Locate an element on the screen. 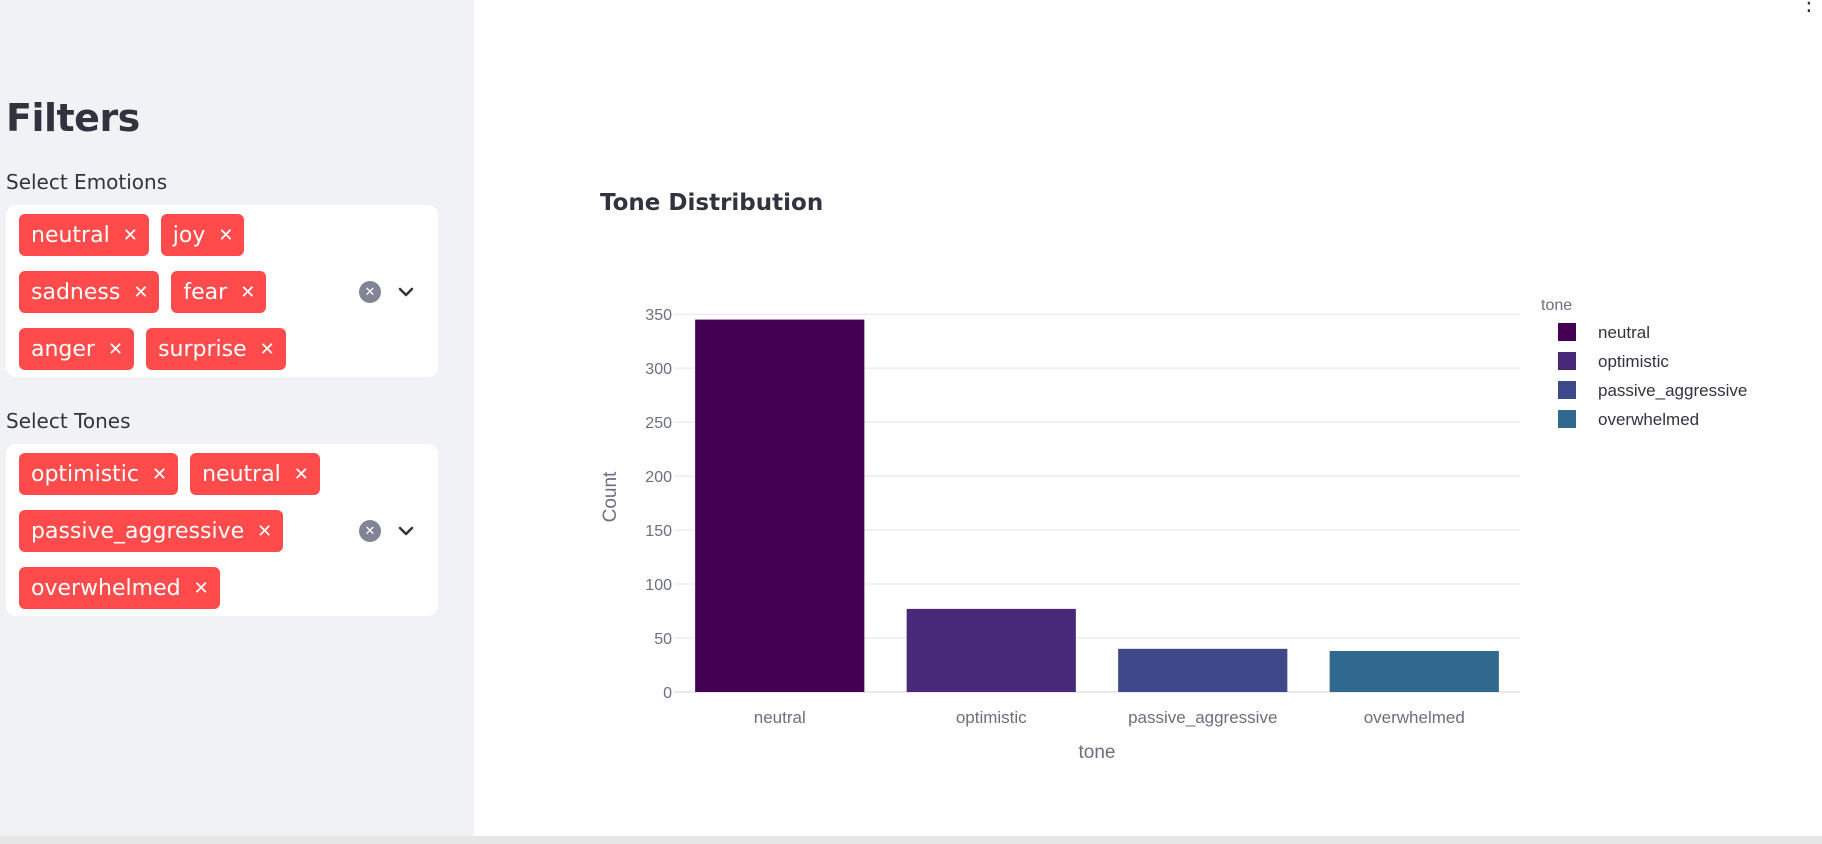  x-tick-label: neutral is located at coordinates (780, 717).